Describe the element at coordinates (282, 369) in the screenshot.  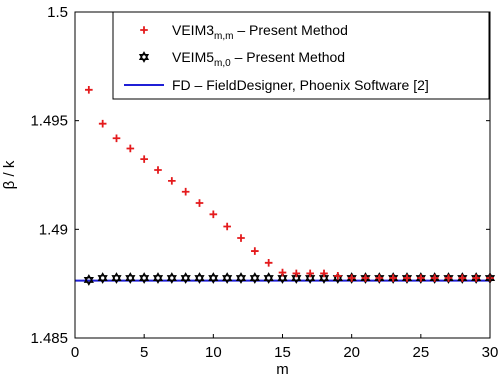
I see `x-axis-label: m` at that location.